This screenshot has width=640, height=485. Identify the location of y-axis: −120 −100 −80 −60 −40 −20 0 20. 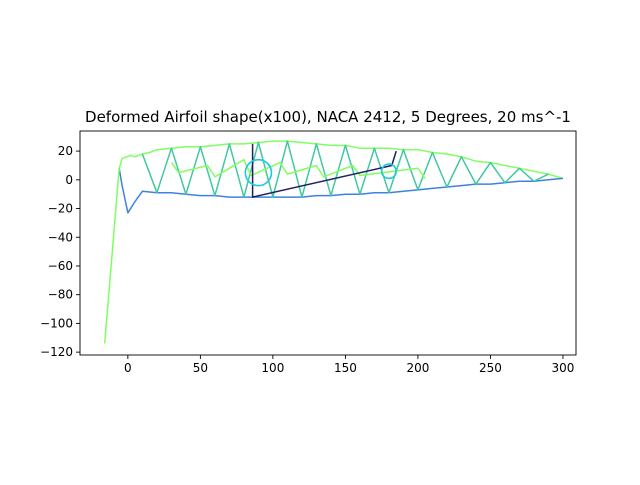
(60, 251).